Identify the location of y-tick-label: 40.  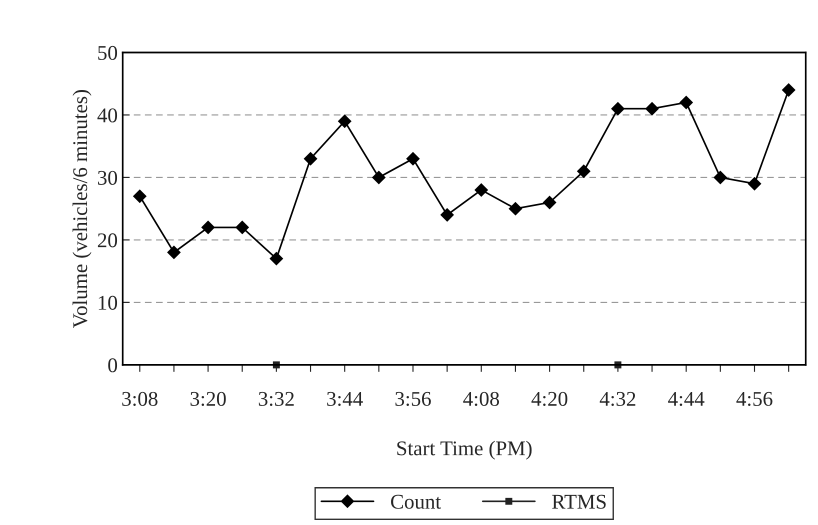
(107, 115).